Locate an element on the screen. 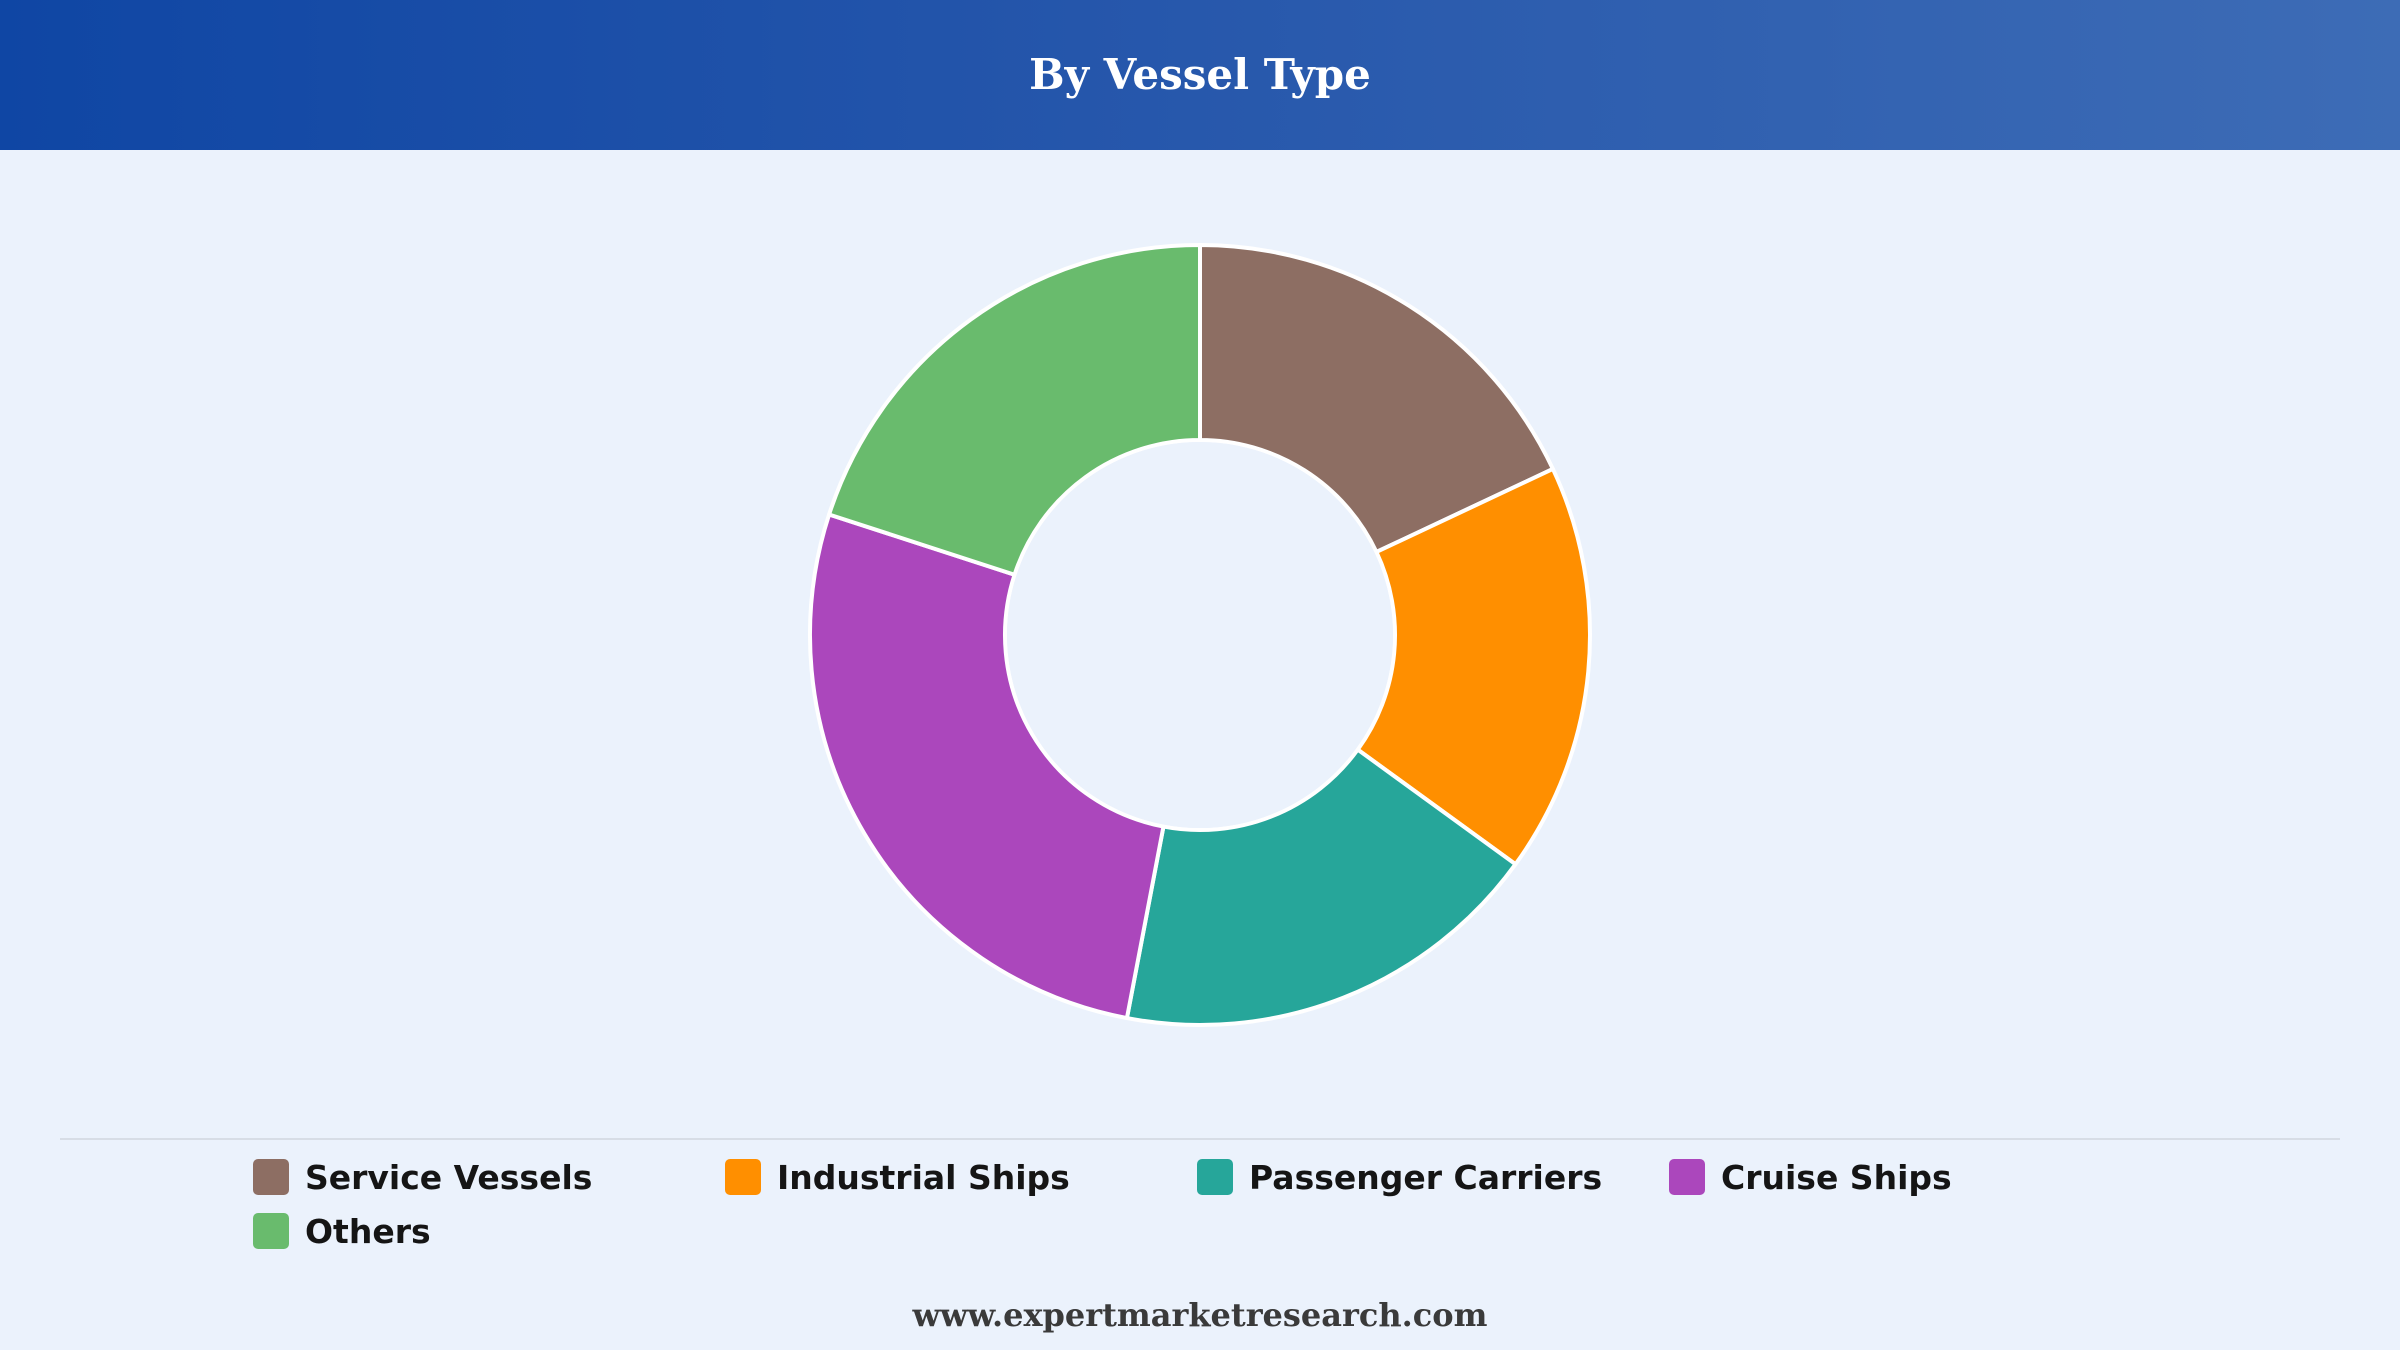 This screenshot has width=2400, height=1350. slice-cruise-ships is located at coordinates (987, 766).